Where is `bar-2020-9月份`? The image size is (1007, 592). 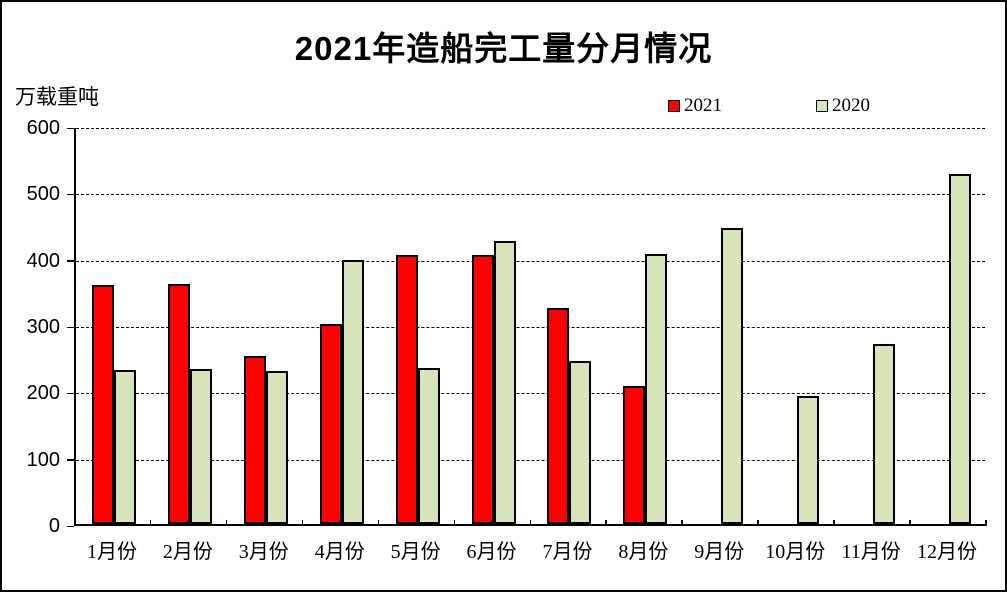
bar-2020-9月份 is located at coordinates (732, 376).